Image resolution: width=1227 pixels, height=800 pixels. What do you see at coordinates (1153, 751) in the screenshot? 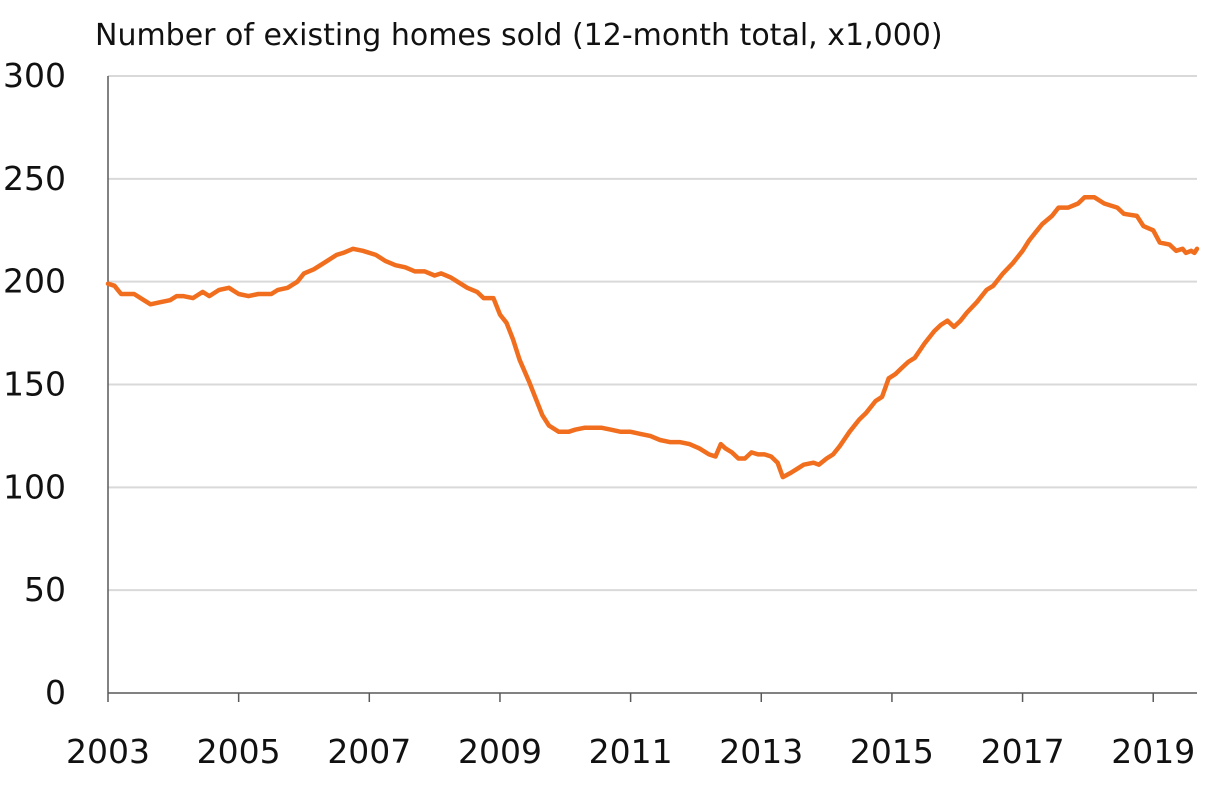
I see `x-tick-label: 2019` at bounding box center [1153, 751].